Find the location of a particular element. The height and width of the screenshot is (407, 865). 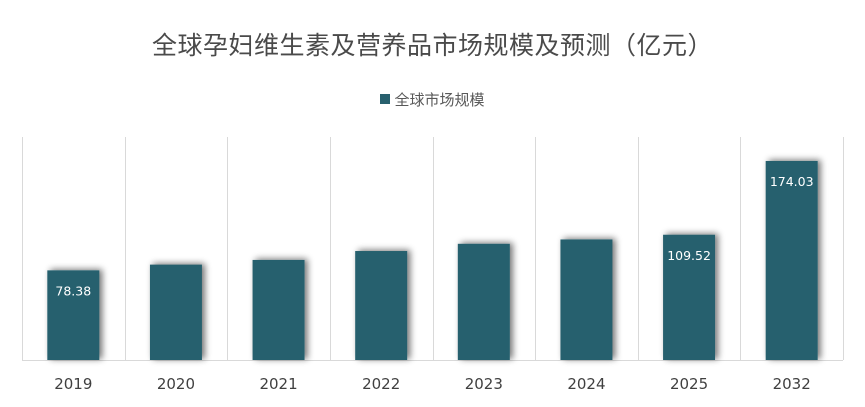

x-tick-label: 2025 is located at coordinates (689, 384).